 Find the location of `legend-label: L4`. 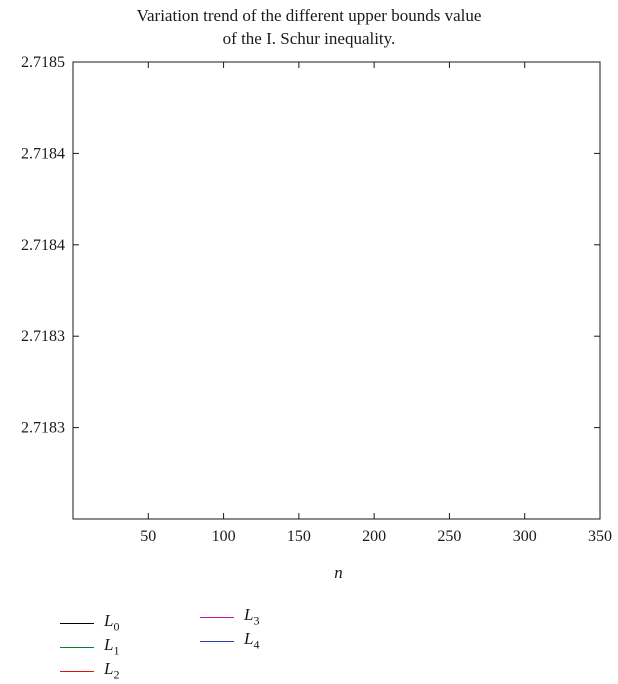

legend-label: L4 is located at coordinates (251, 640).